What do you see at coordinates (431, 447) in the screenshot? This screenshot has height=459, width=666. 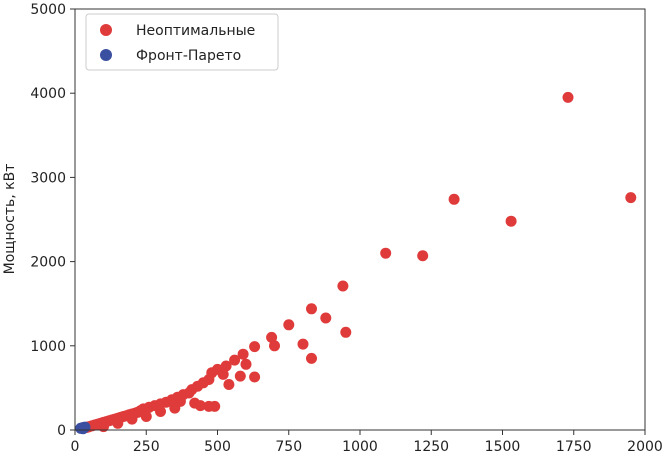 I see `x-tick-label-5: 1250` at bounding box center [431, 447].